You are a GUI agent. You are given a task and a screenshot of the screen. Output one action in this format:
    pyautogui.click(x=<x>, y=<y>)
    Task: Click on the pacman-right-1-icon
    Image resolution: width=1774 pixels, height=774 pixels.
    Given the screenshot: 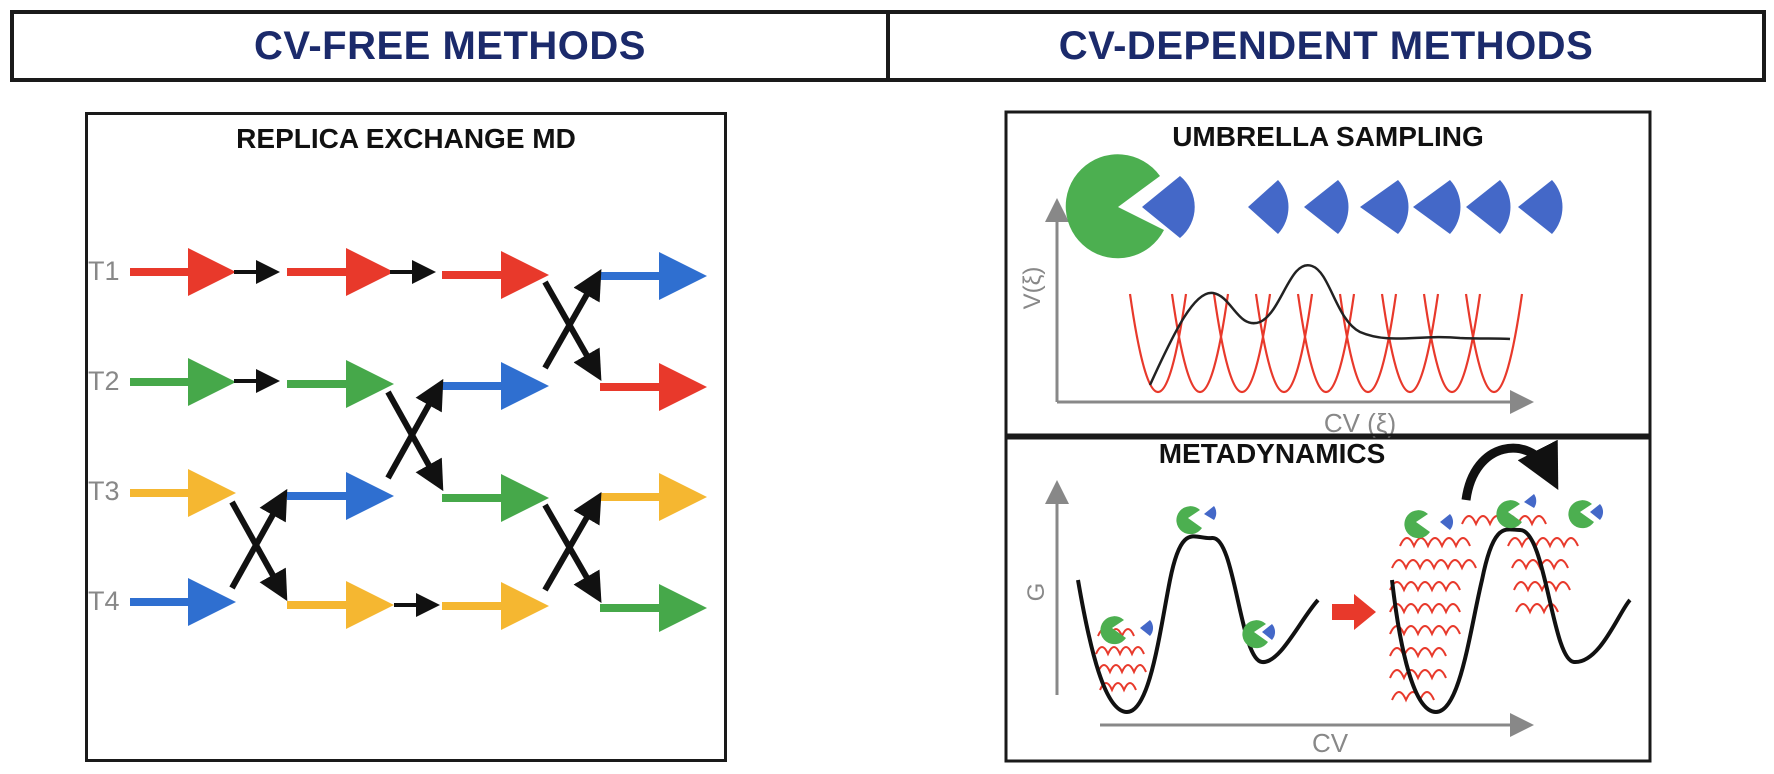 What is the action you would take?
    pyautogui.click(x=1417, y=524)
    